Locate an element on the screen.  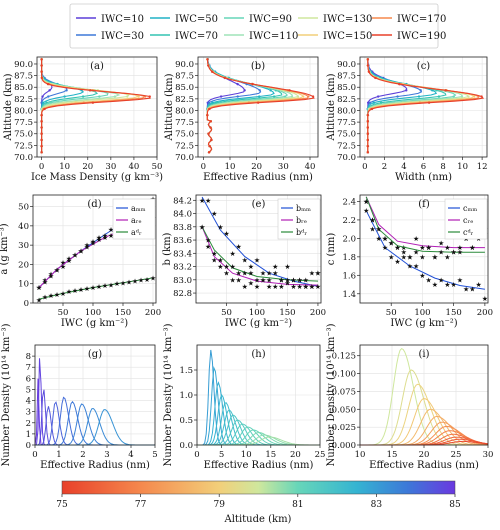
legend-label: IWC=150 is located at coordinates (347, 36).